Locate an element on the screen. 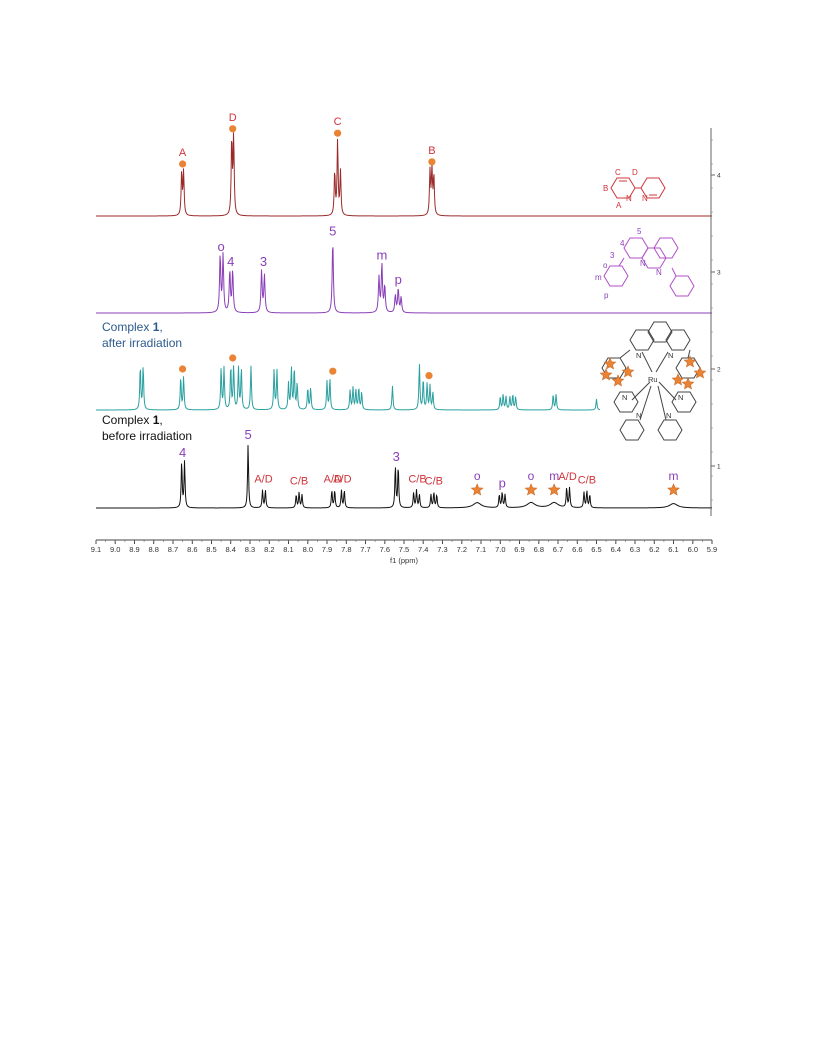 The width and height of the screenshot is (816, 1056). x-tick-label-21: 7.0 is located at coordinates (500, 549).